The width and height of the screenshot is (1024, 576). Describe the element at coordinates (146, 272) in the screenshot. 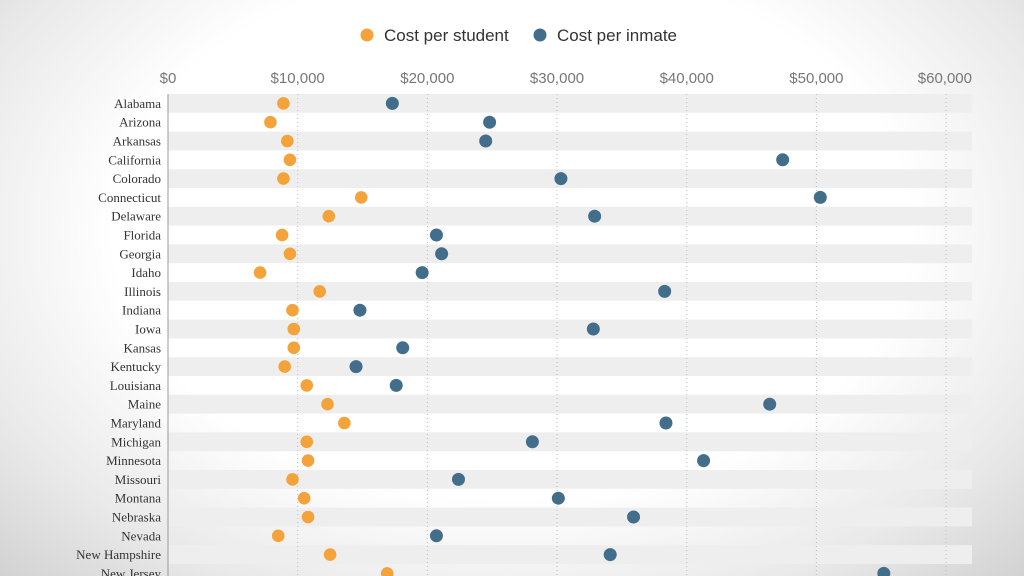

I see `y-tick-label: Idaho` at that location.